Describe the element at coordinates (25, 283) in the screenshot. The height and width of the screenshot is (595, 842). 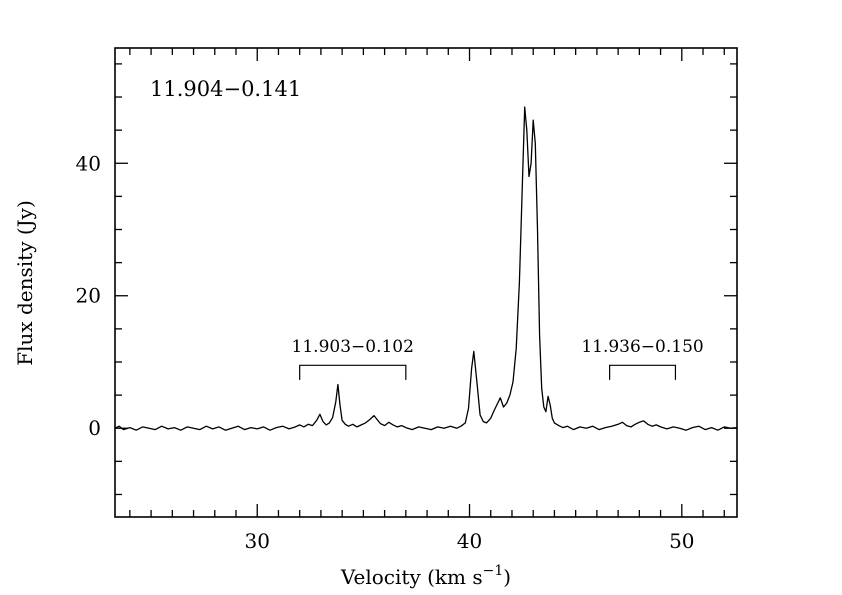
I see `y-axis-label: Flux density (Jy)` at that location.